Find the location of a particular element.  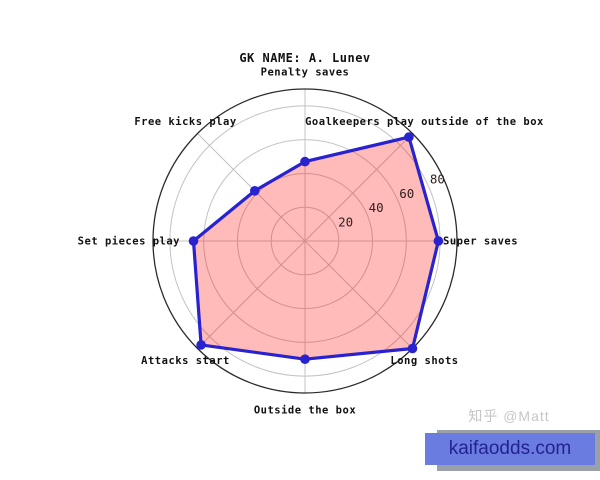

watermark-banner-link: kaifaodds.com is located at coordinates (510, 449).